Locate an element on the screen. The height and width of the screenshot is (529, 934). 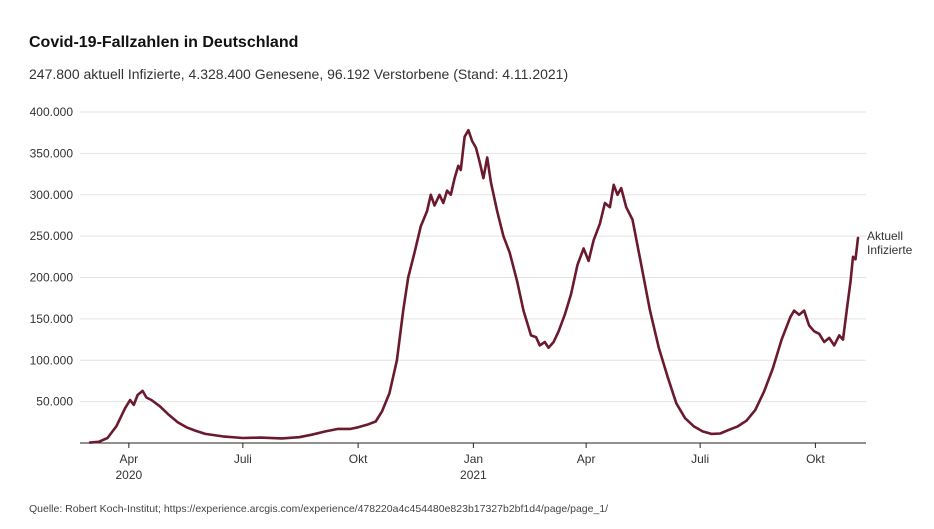
y-tick-label: 100.000 is located at coordinates (52, 360).